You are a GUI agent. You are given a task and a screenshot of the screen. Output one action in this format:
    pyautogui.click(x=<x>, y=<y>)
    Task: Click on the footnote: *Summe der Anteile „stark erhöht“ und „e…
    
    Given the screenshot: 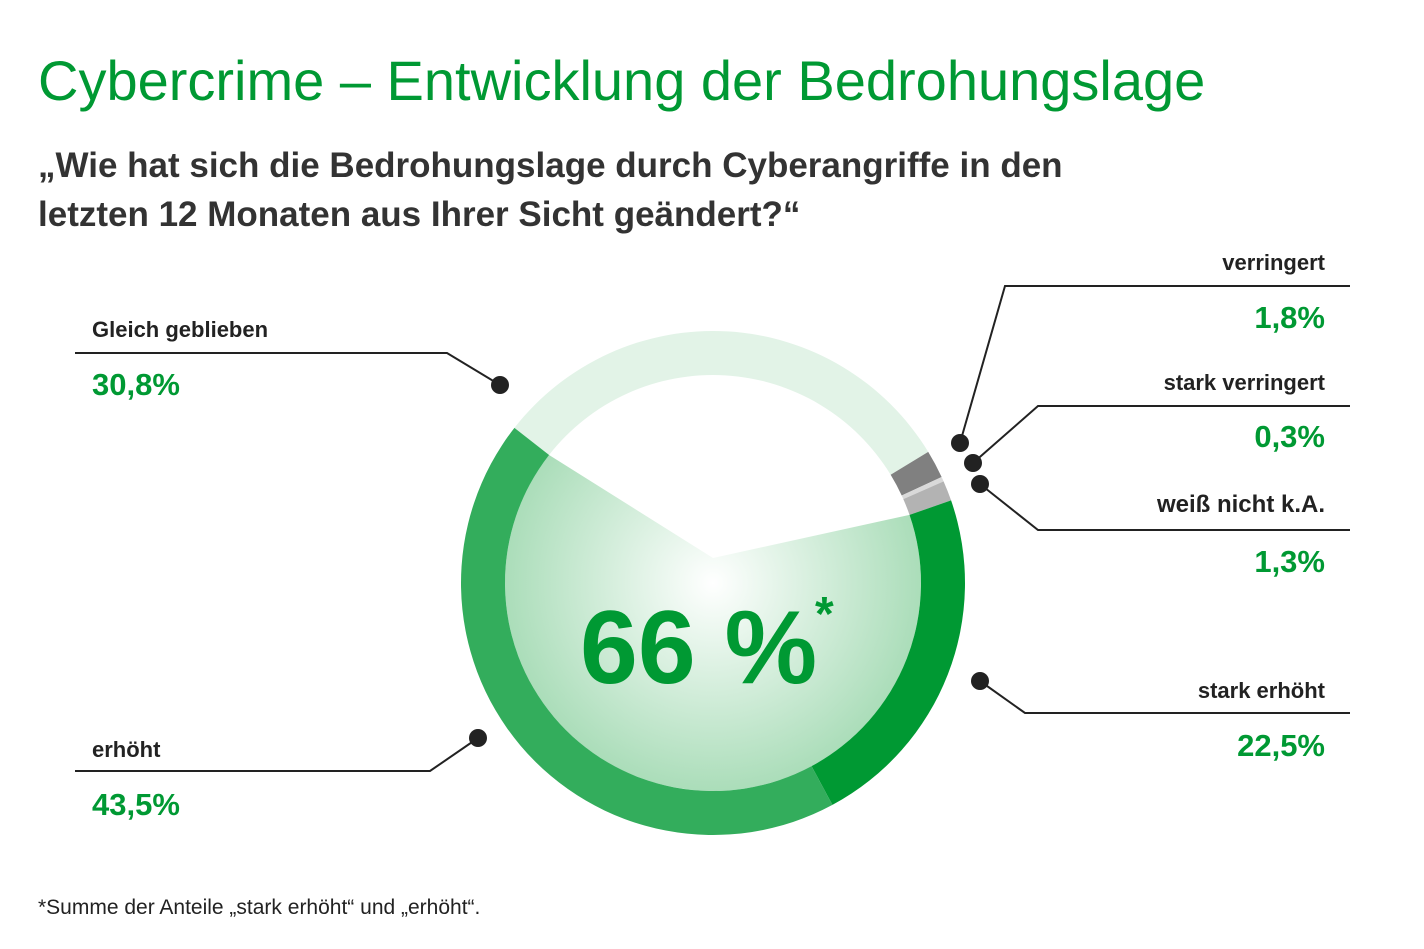 What is the action you would take?
    pyautogui.click(x=259, y=907)
    